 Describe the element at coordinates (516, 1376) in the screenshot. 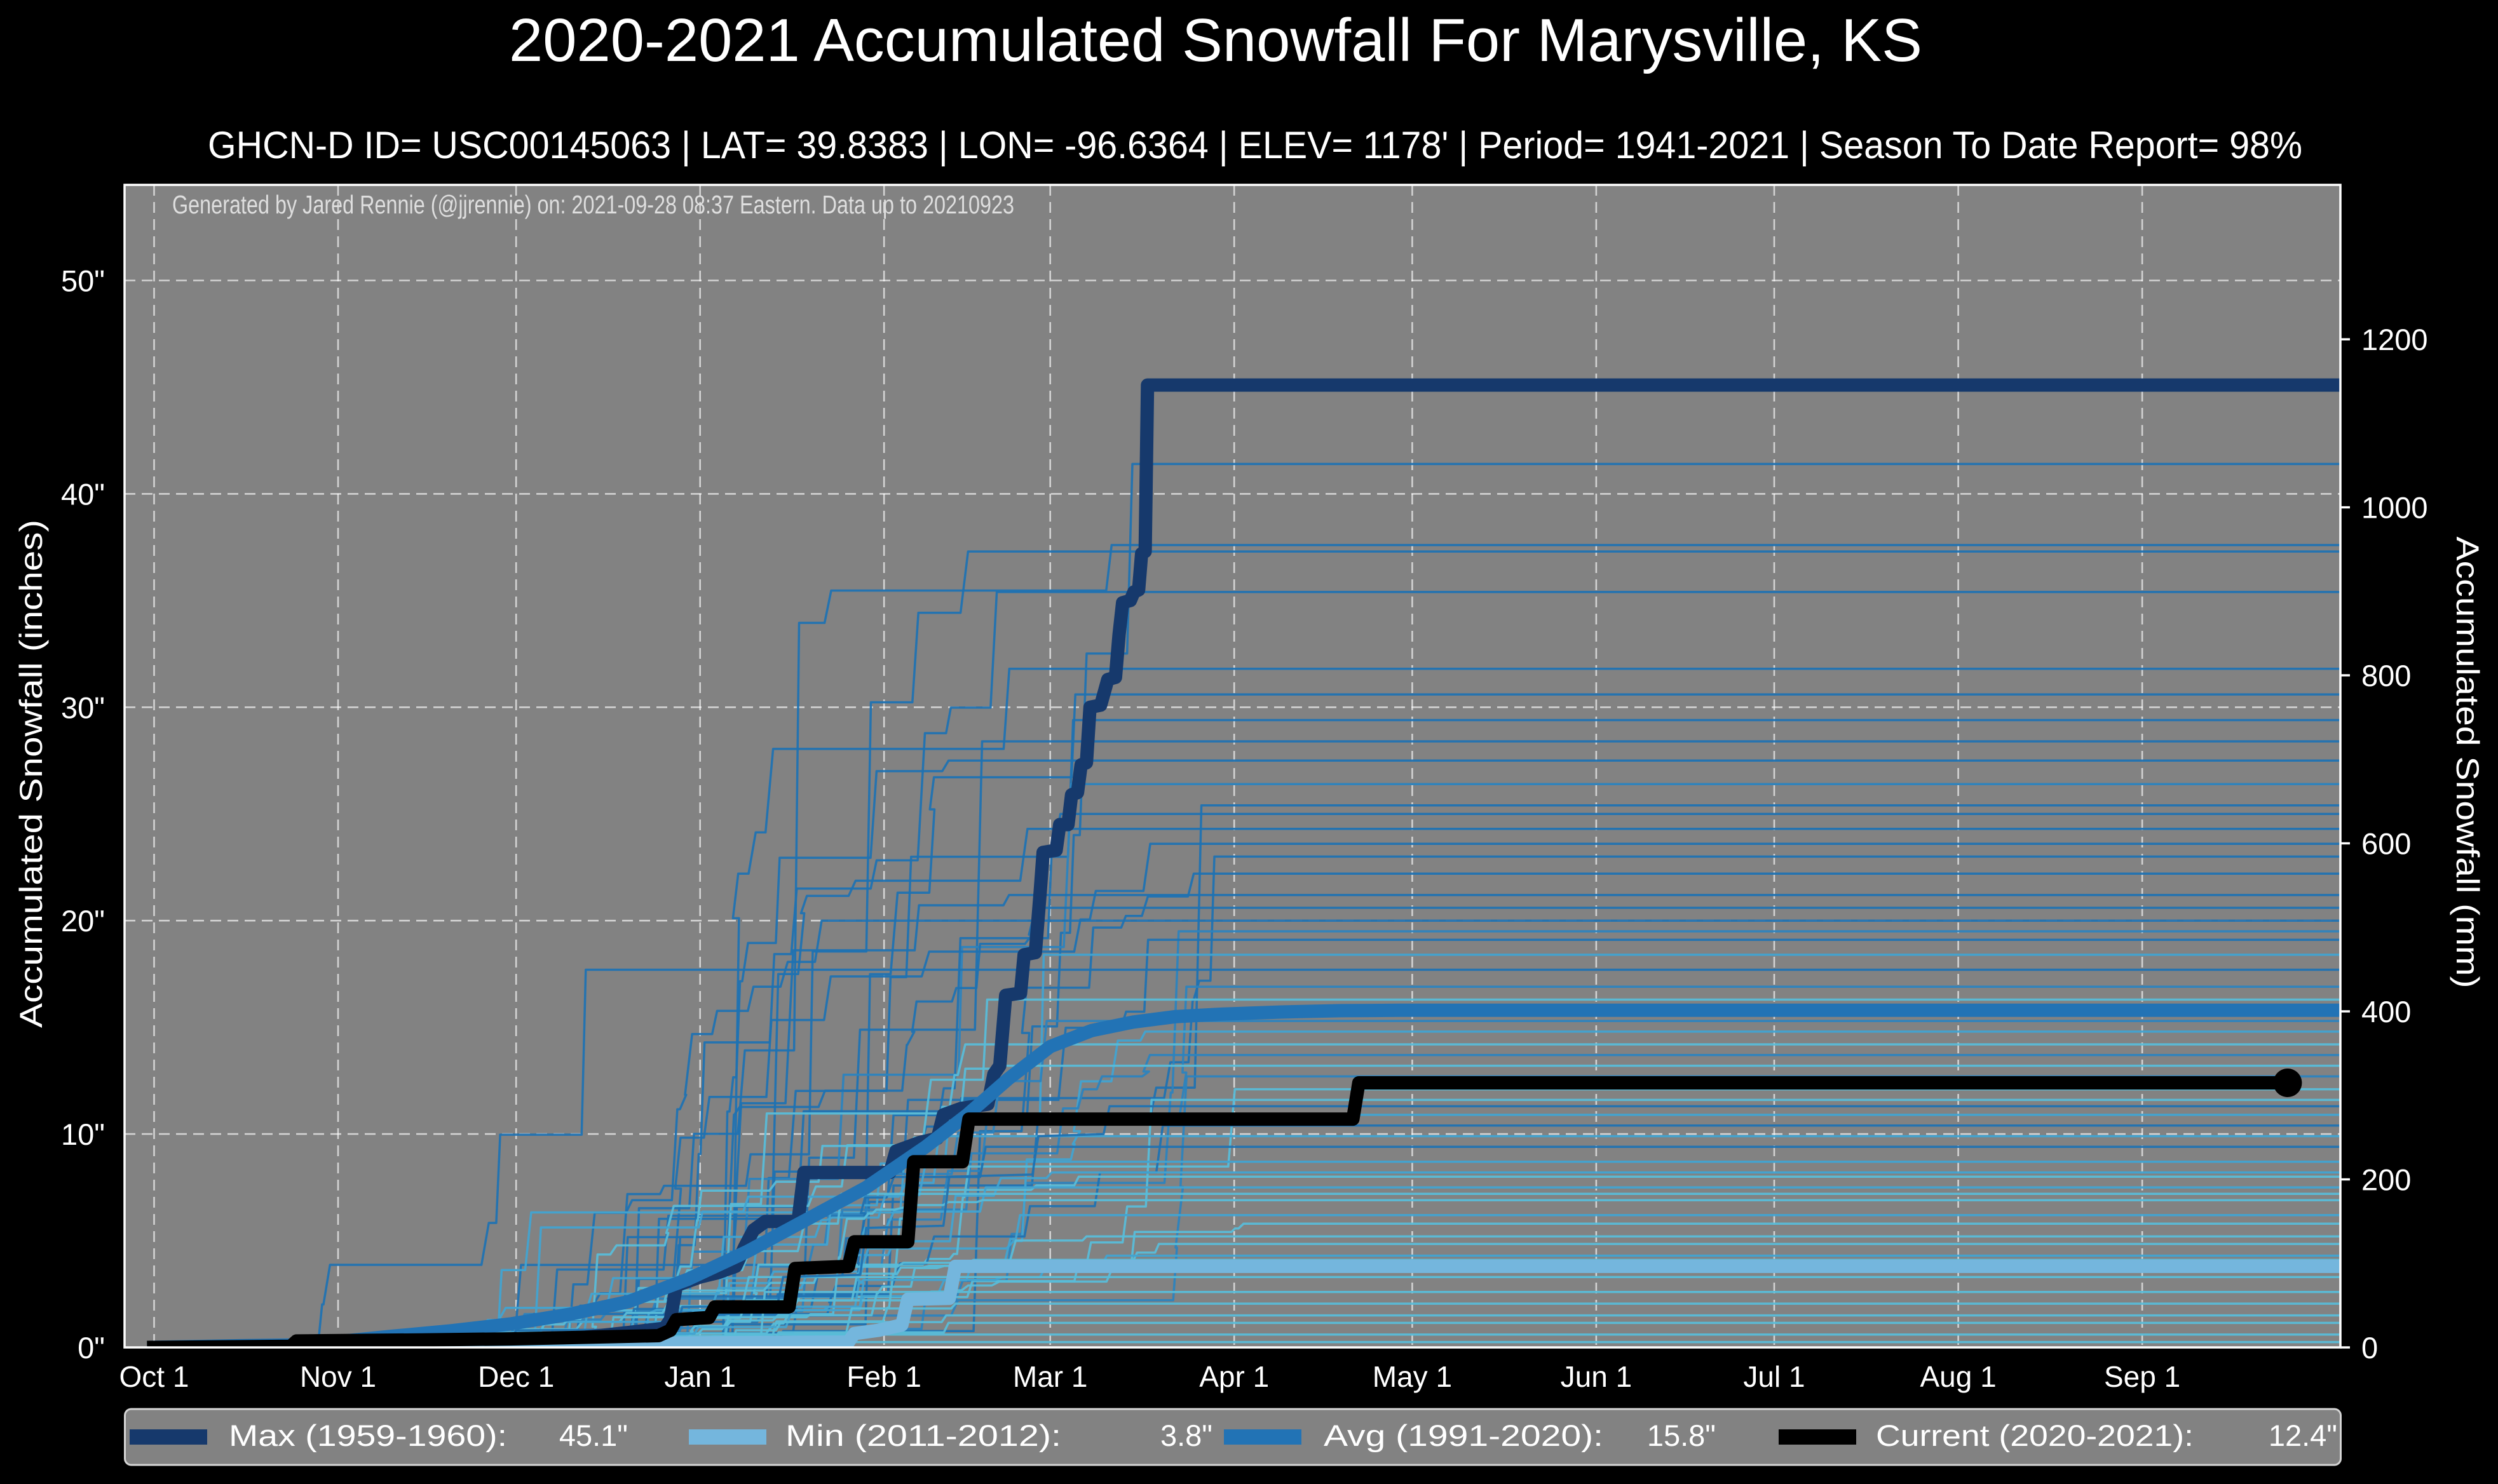

I see `svg-text: Dec 1` at that location.